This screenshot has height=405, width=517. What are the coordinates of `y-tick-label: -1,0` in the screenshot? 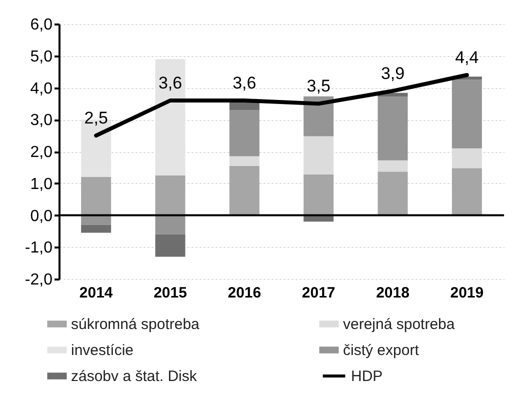 It's located at (38, 248).